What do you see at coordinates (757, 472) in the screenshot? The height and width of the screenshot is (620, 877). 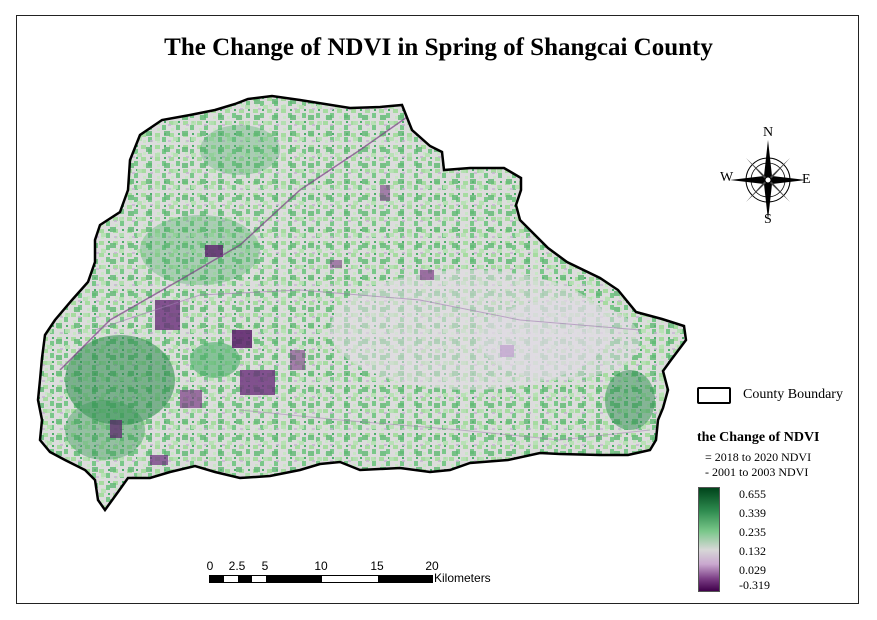 I see `ndvi-formula-line2: - 2001 to 2003 NDVI` at bounding box center [757, 472].